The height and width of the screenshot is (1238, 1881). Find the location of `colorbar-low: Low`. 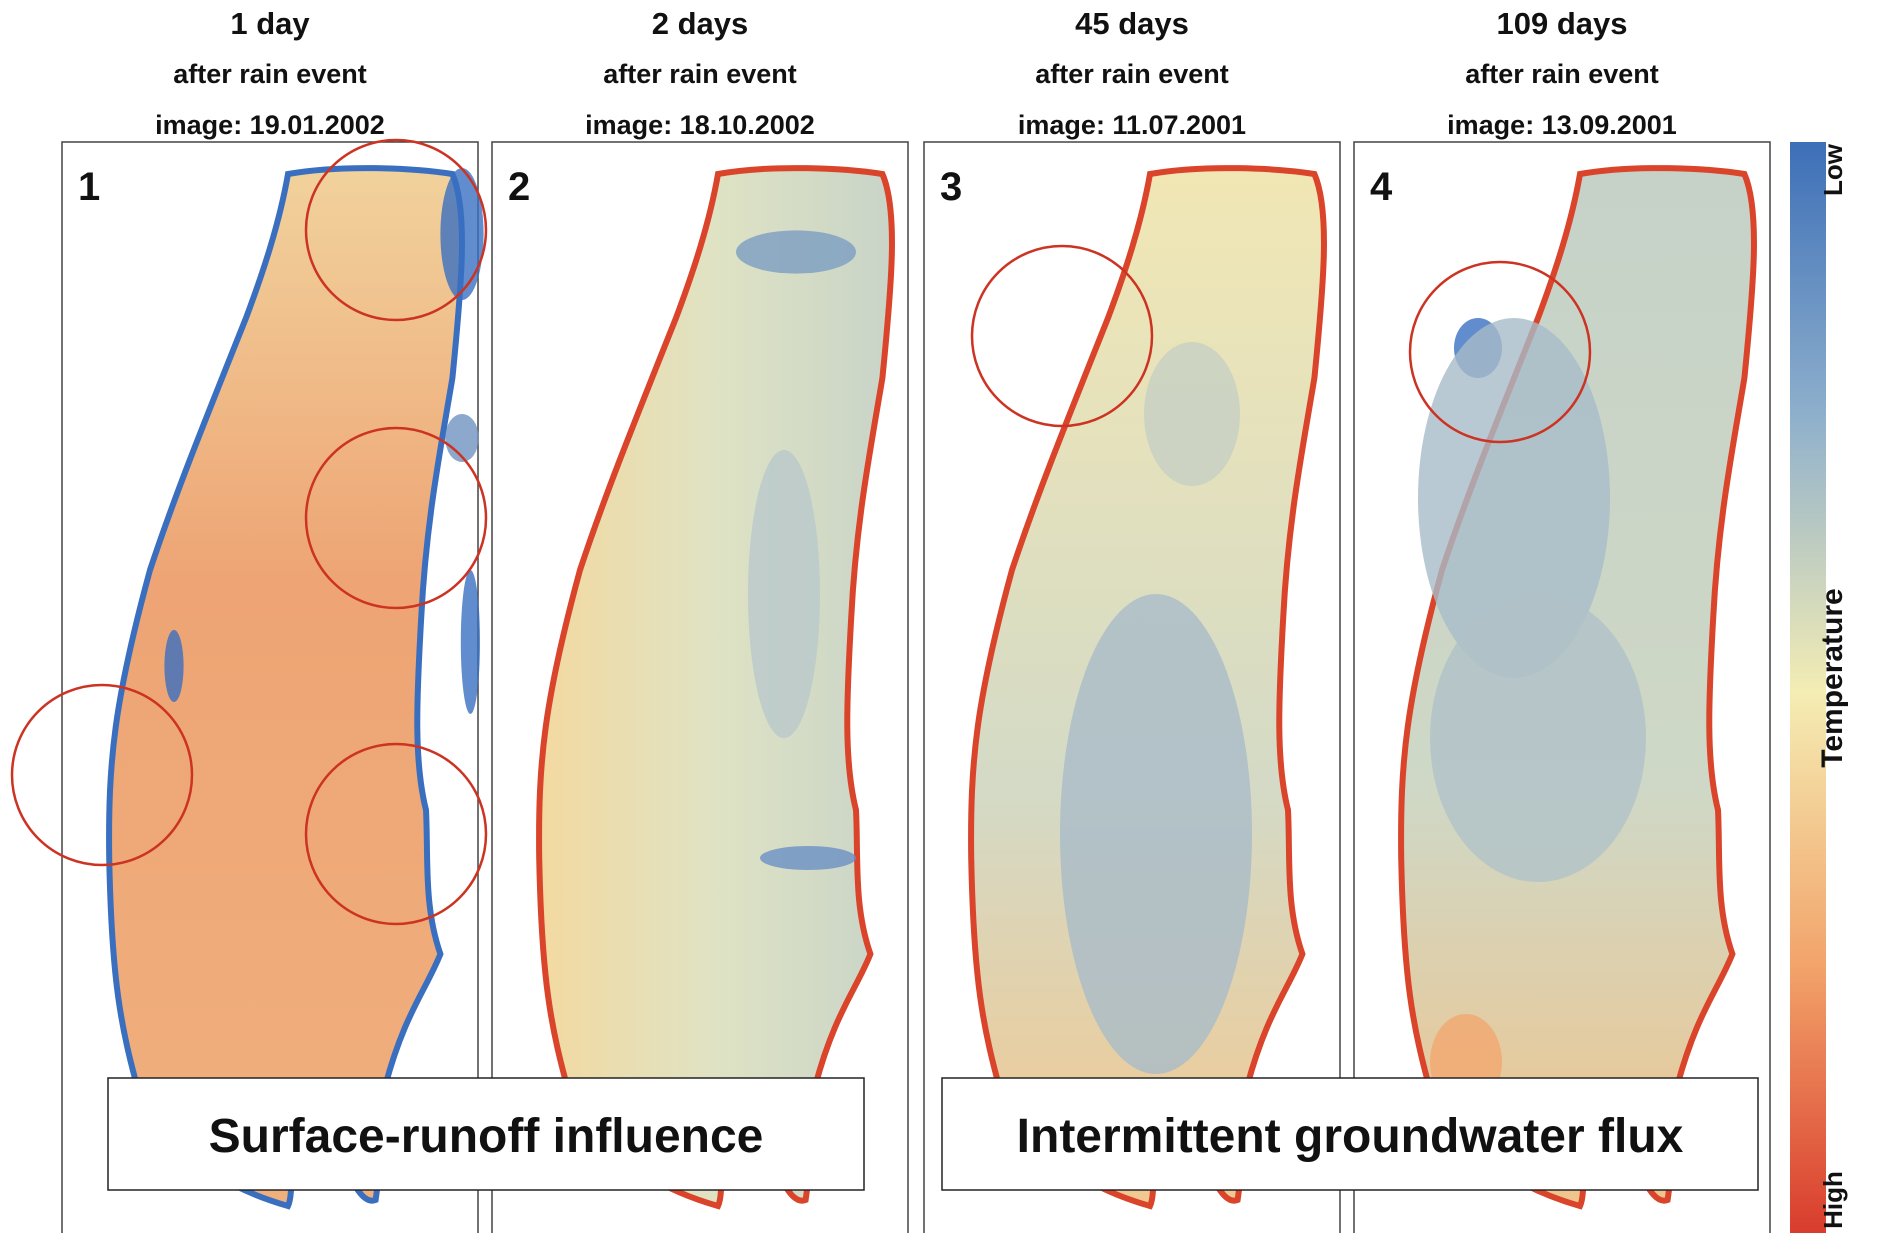

colorbar-low: Low is located at coordinates (1833, 169).